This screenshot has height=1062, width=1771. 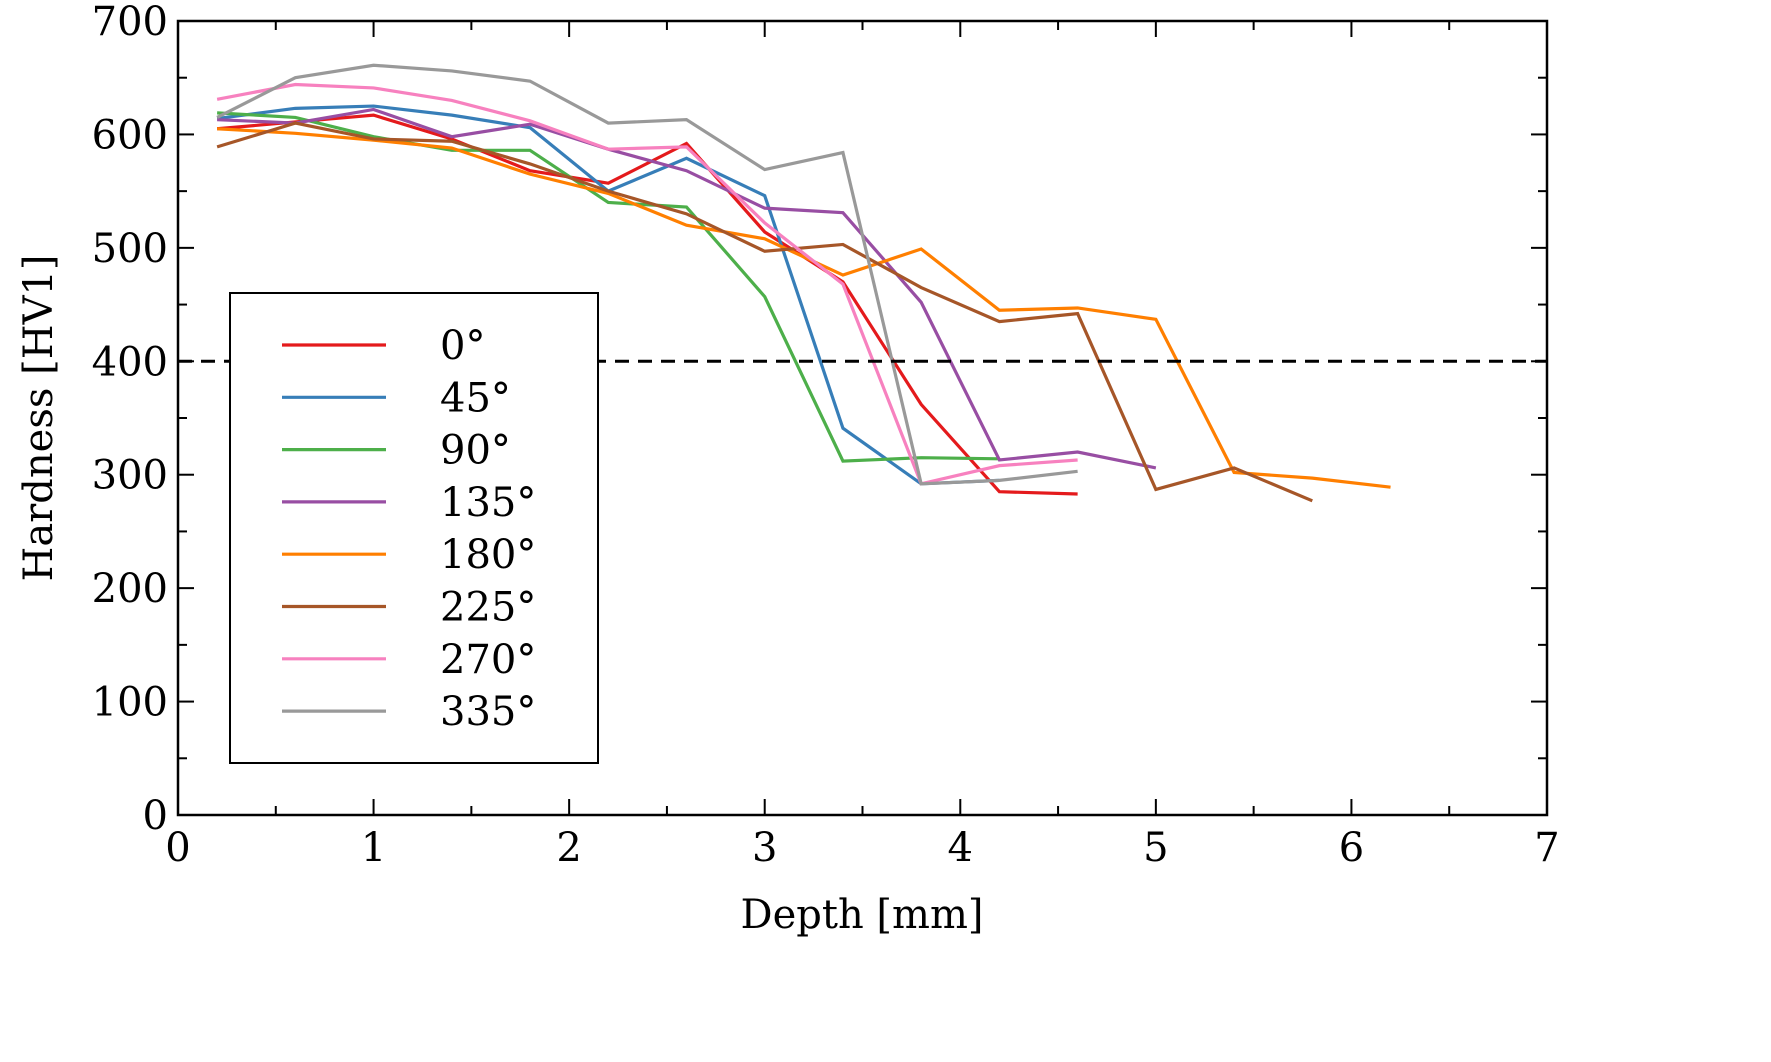 I want to click on legend-label: 0°, so click(x=462, y=346).